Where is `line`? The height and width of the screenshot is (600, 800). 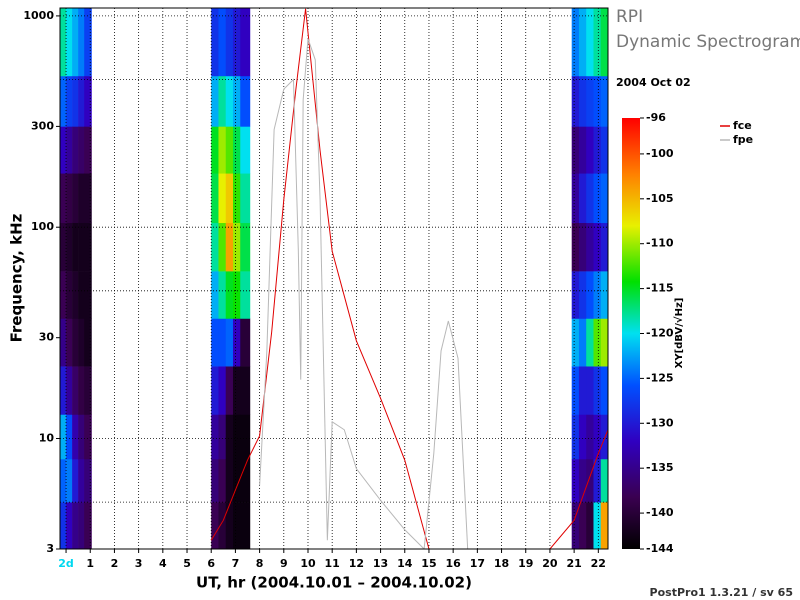 line is located at coordinates (578, 489).